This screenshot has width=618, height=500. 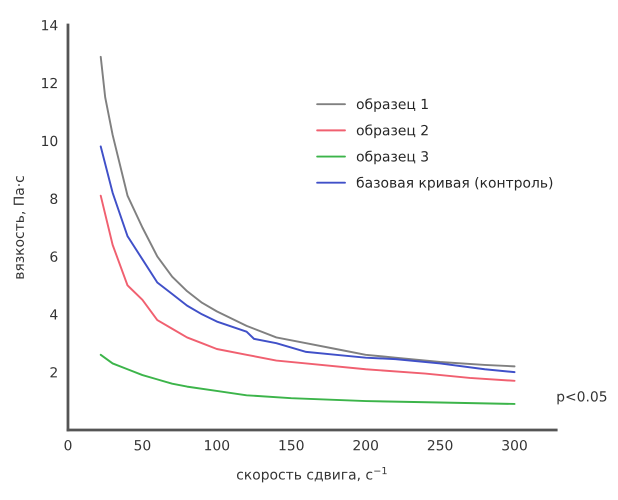 I want to click on x-tick-label: 250, so click(x=440, y=445).